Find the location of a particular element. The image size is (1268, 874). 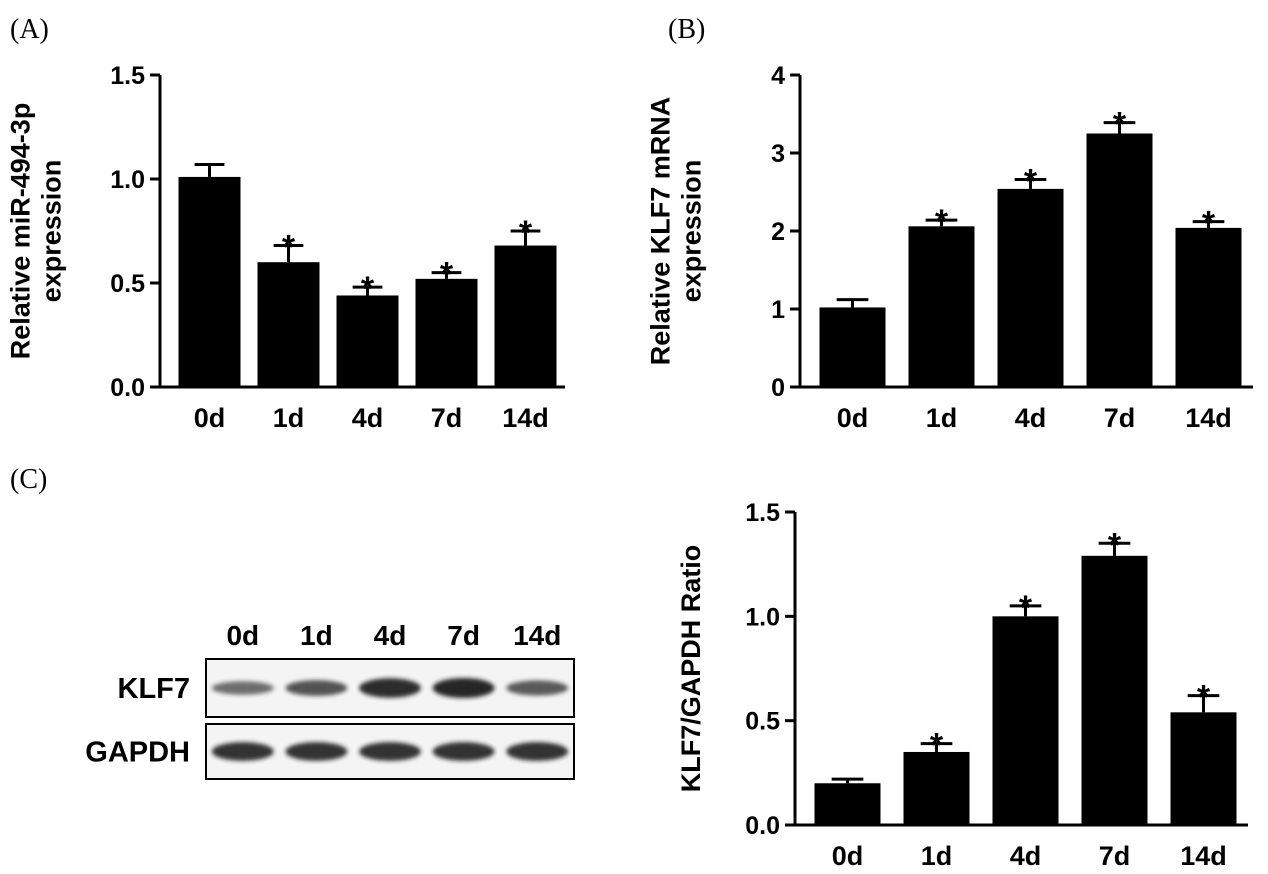

x-tick-label-b-0d: 0d is located at coordinates (853, 418).